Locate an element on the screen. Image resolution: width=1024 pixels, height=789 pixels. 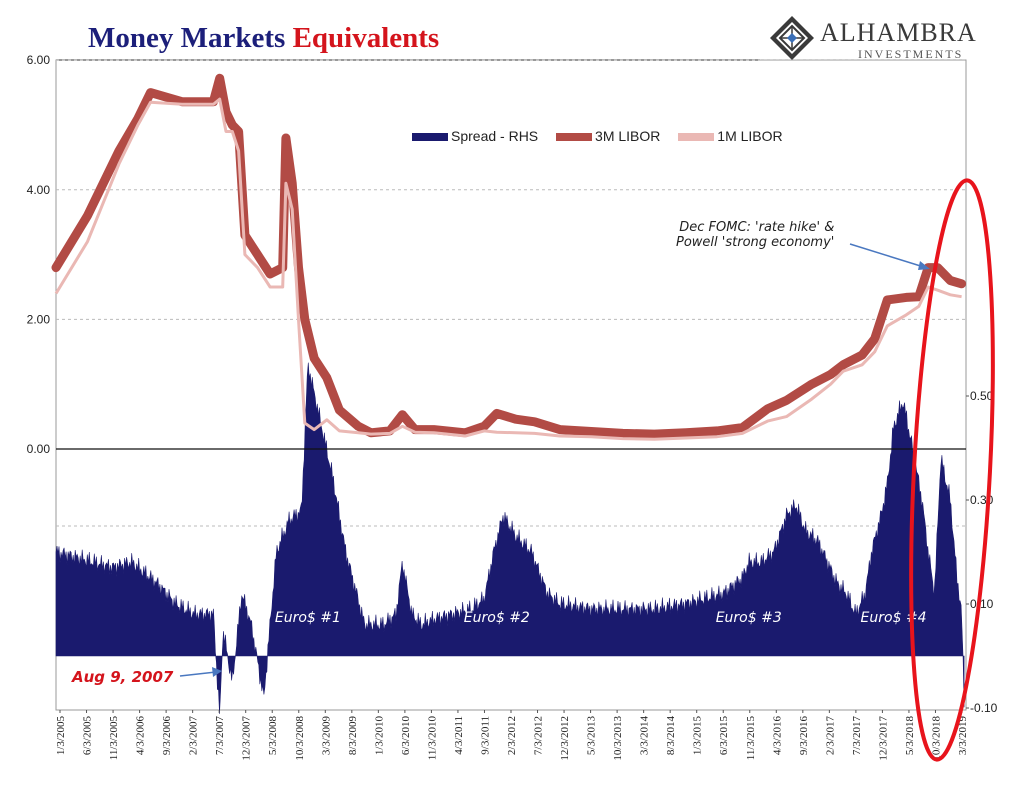
euro-dollar-region-label: Euro$ #2 is located at coordinates (497, 618).